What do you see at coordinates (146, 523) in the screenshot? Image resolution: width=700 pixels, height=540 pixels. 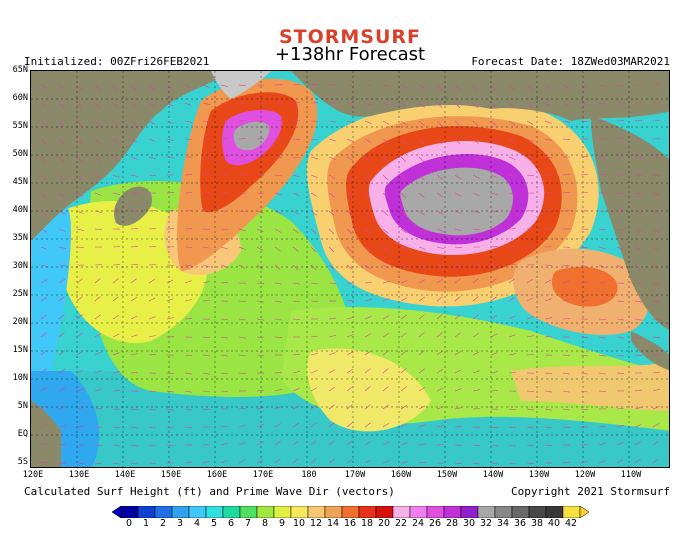 I see `colorbar-label: 1` at bounding box center [146, 523].